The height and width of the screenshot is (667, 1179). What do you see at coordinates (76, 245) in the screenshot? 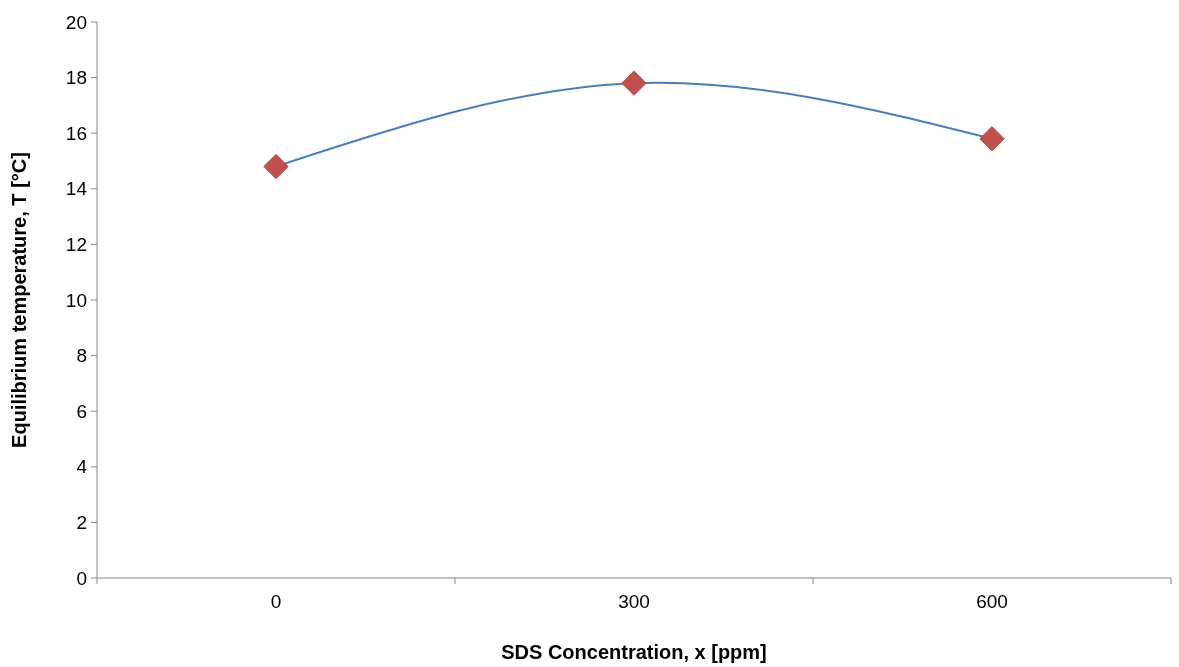
I see `y-tick-label: 12` at bounding box center [76, 245].